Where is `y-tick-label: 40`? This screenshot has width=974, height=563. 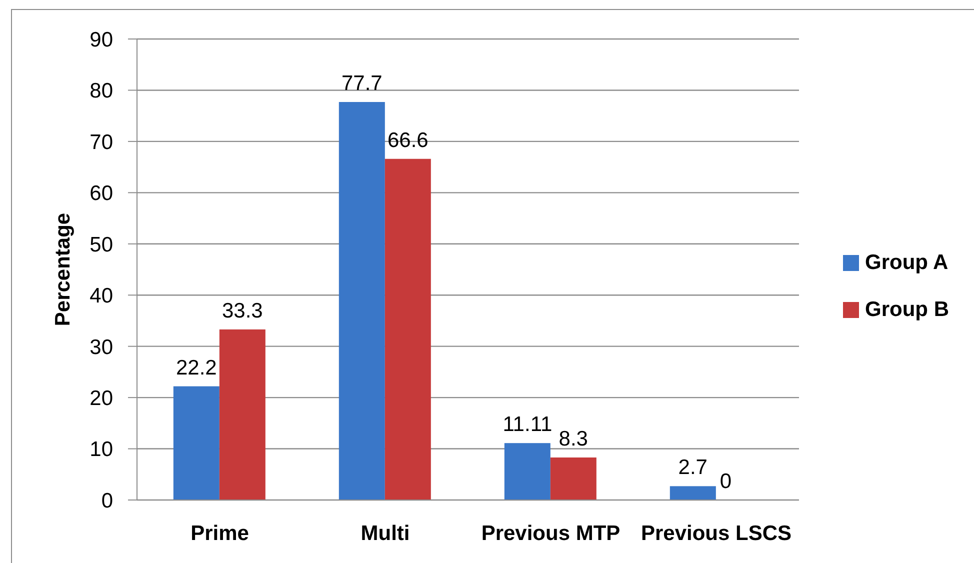
y-tick-label: 40 is located at coordinates (101, 296).